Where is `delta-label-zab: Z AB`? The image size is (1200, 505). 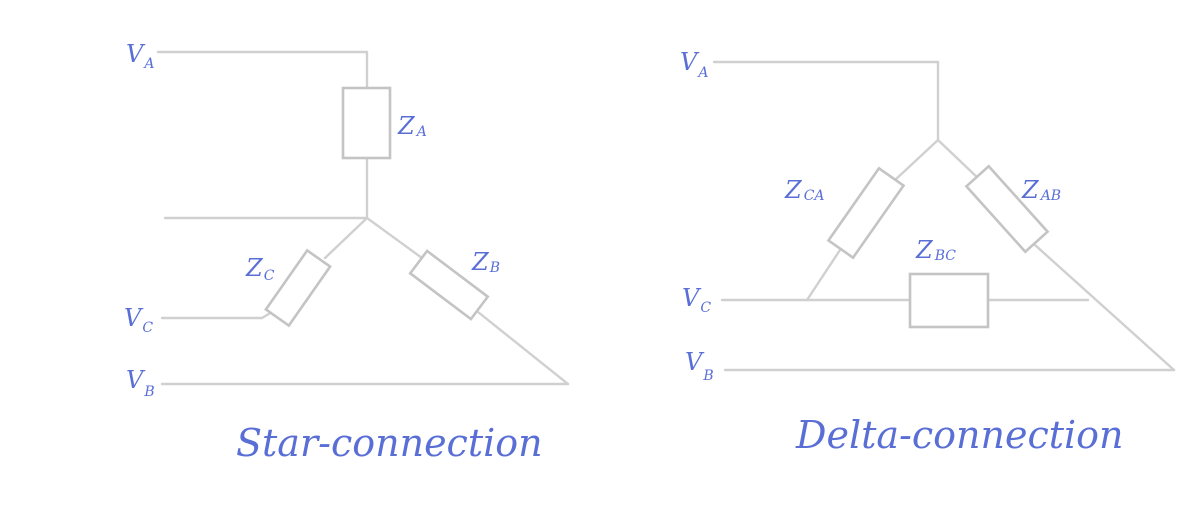 delta-label-zab: Z AB is located at coordinates (1041, 190).